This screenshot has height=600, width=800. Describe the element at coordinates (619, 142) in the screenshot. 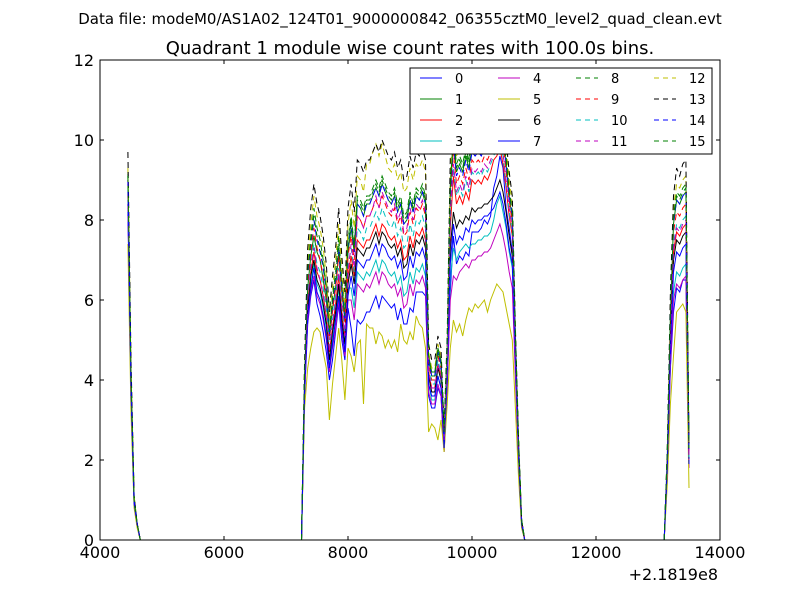

I see `legend-label-11: 11` at that location.